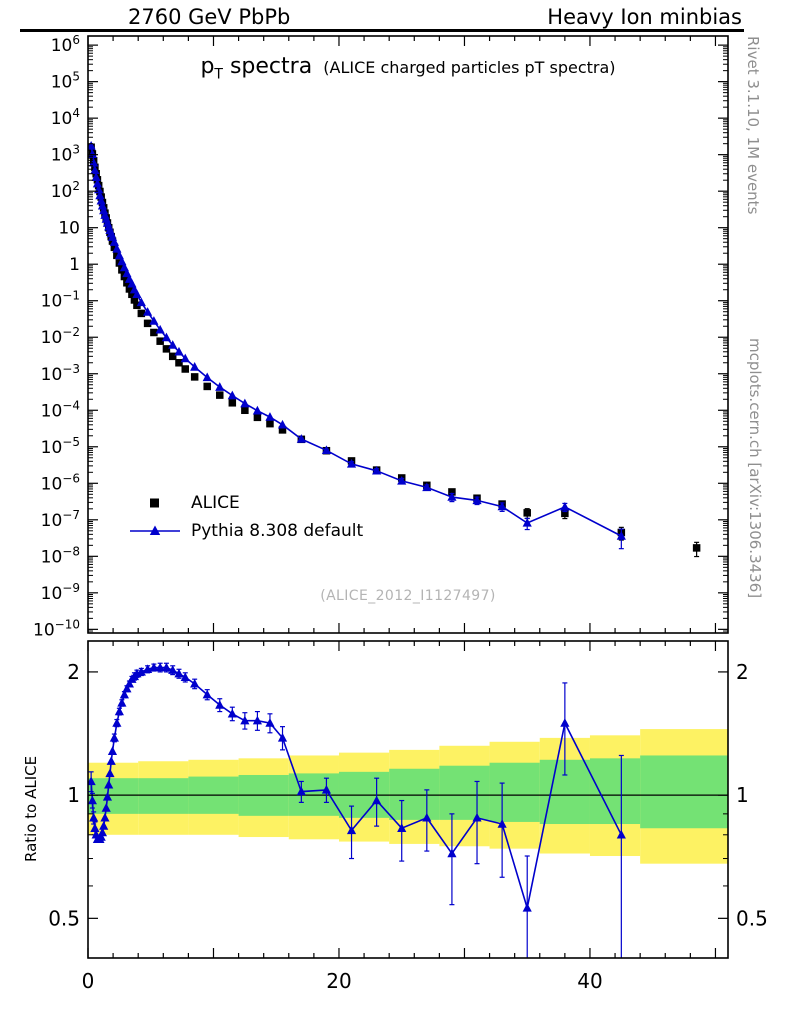 The height and width of the screenshot is (1024, 786). I want to click on analysis-id-watermark: (ALICE_2012_I1127497), so click(408, 596).